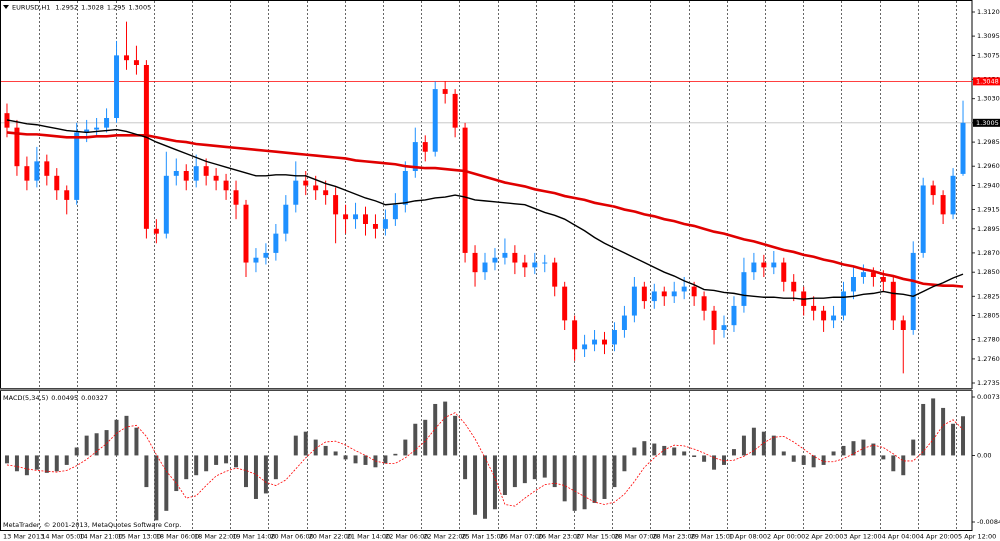  What do you see at coordinates (786, 537) in the screenshot?
I see `x-tick-label: 2 Apr 00:00` at bounding box center [786, 537].